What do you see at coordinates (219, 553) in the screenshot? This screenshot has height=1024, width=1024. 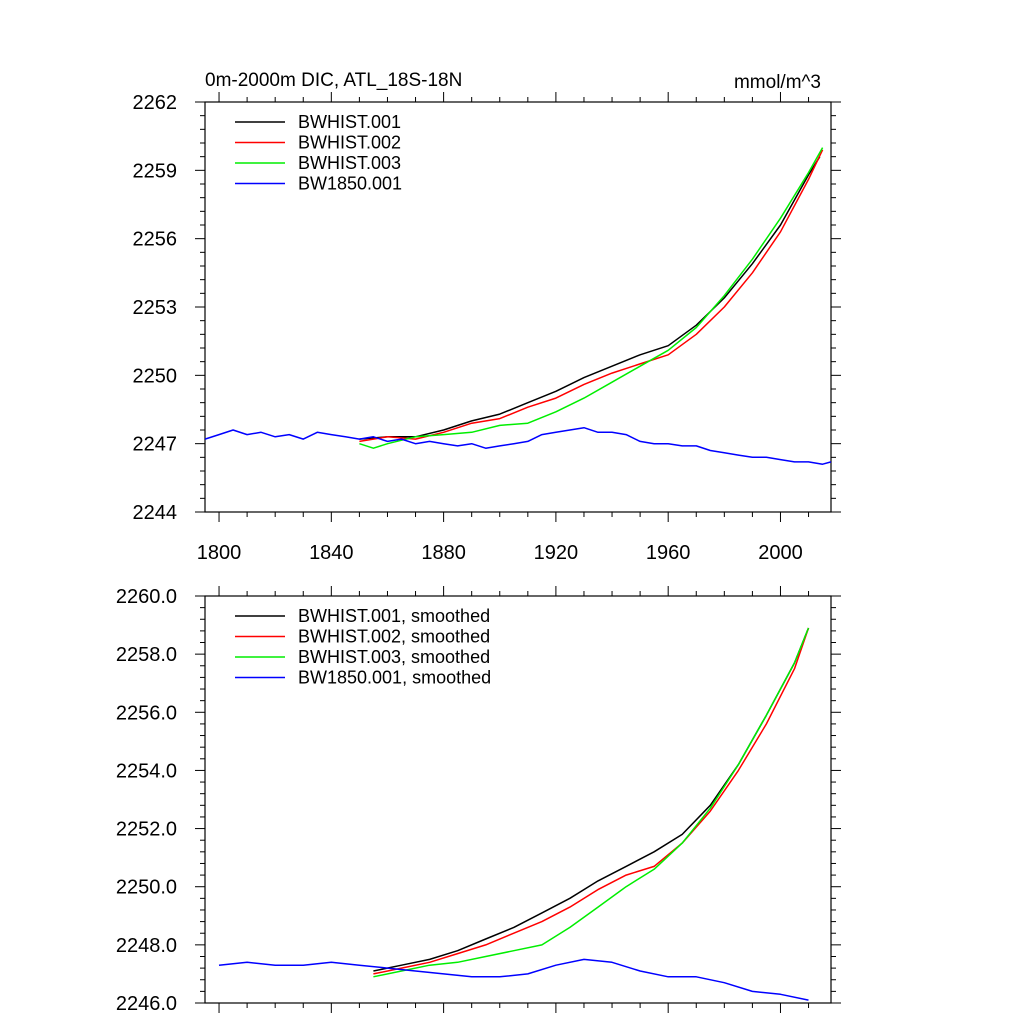 I see `x-tick-label: 1800` at bounding box center [219, 553].